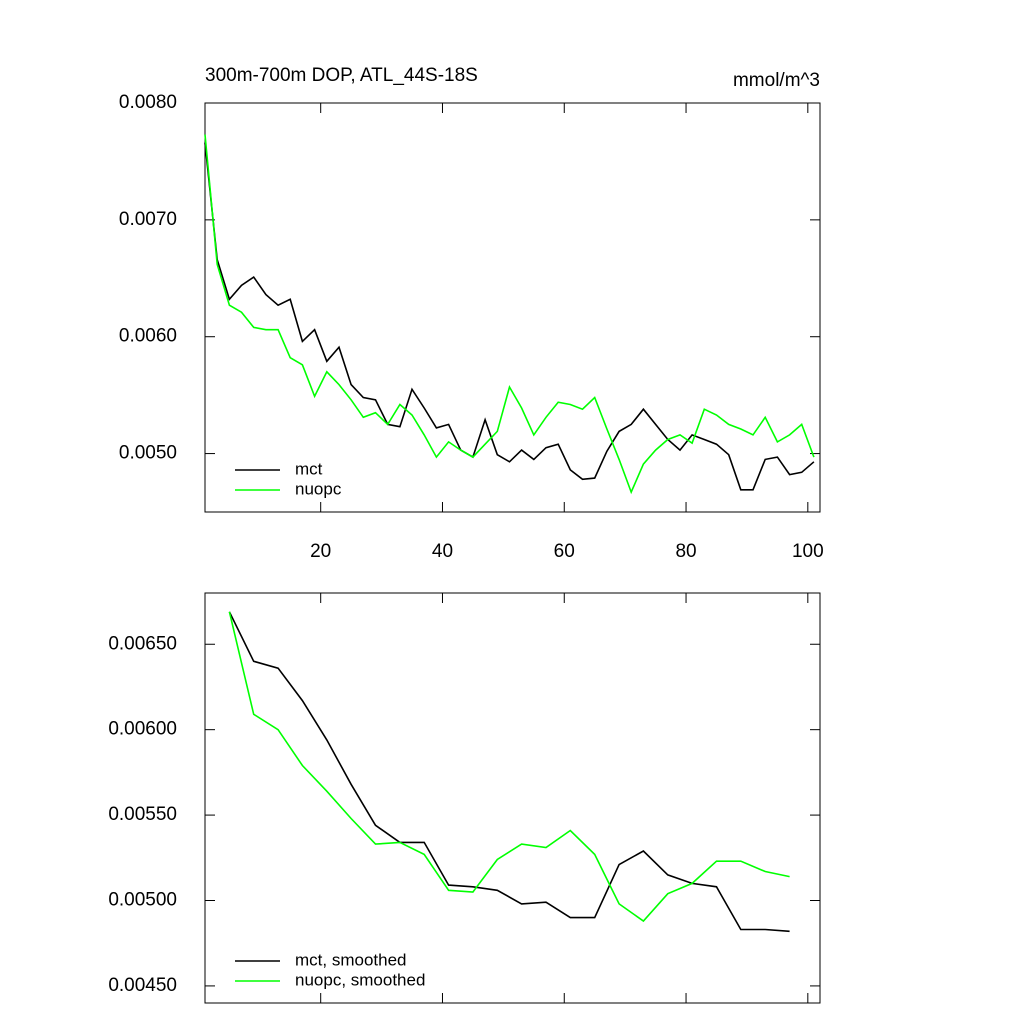 The height and width of the screenshot is (1029, 1024). I want to click on y-tick-label: 0.00600, so click(142, 729).